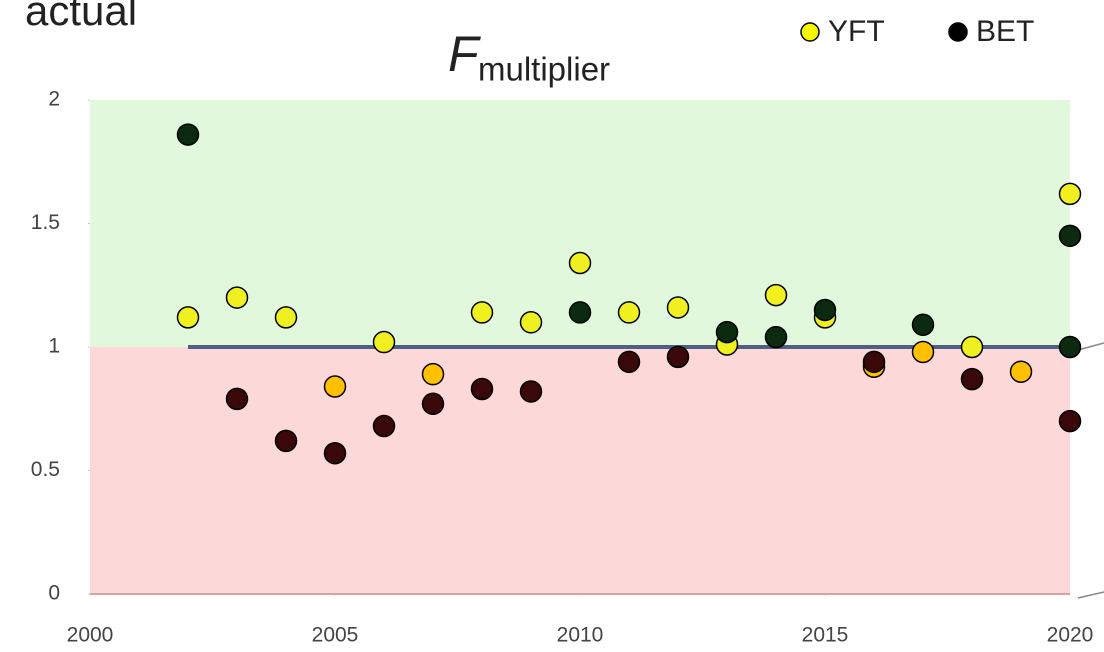 This screenshot has width=1104, height=652. I want to click on y-tick-label: 1.5, so click(45, 222).